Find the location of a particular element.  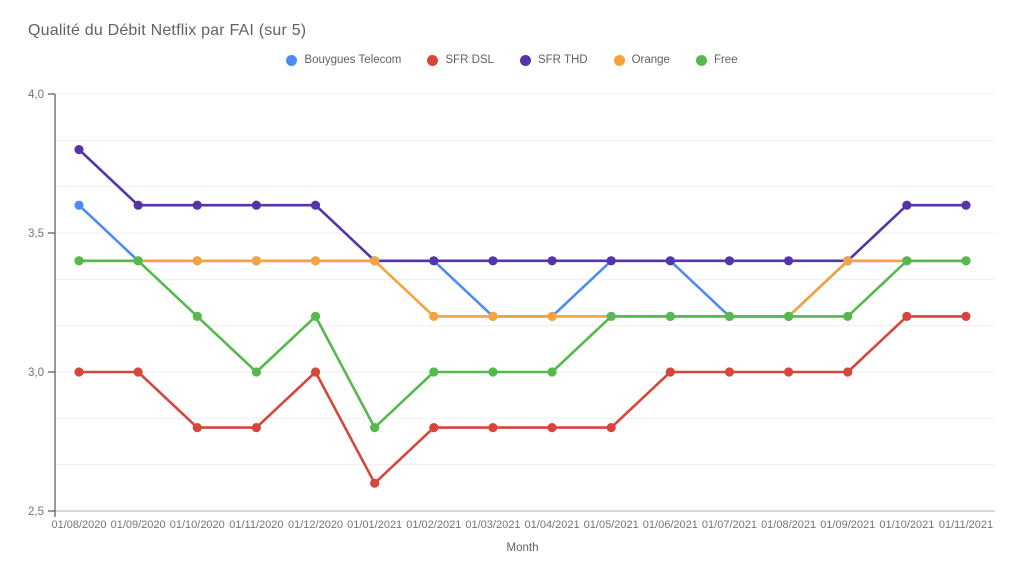

legend-item-free: Free is located at coordinates (716, 60).